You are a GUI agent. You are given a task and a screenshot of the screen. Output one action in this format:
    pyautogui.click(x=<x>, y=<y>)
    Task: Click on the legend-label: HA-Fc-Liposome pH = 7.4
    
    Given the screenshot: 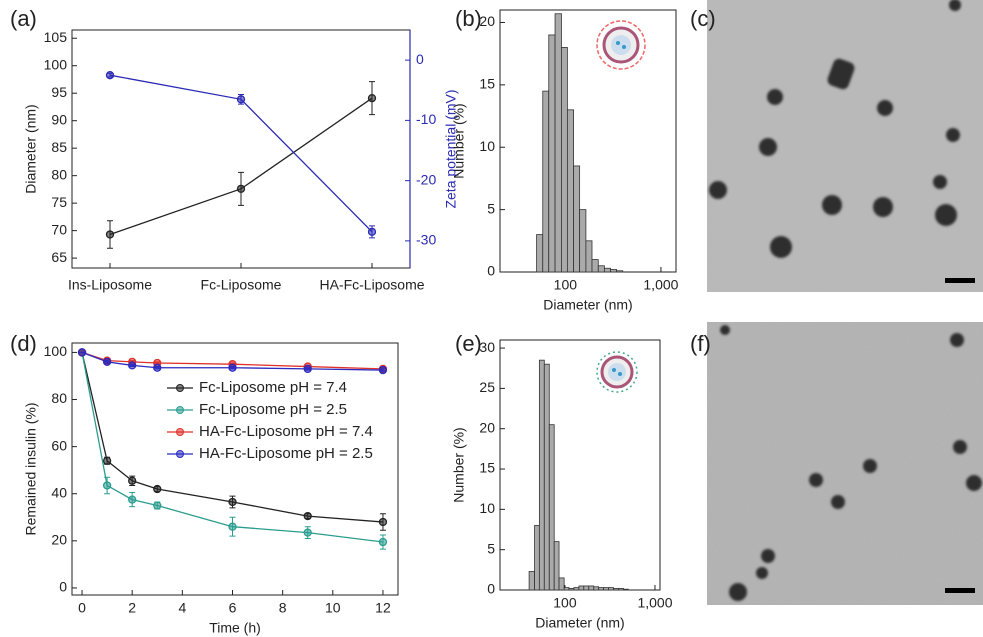 What is the action you would take?
    pyautogui.click(x=286, y=431)
    